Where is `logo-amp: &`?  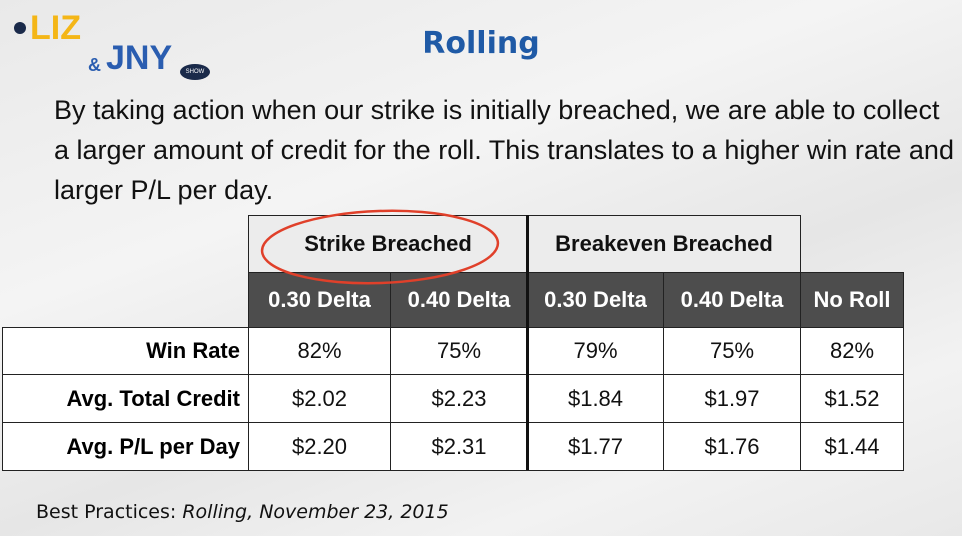 logo-amp: & is located at coordinates (94, 65).